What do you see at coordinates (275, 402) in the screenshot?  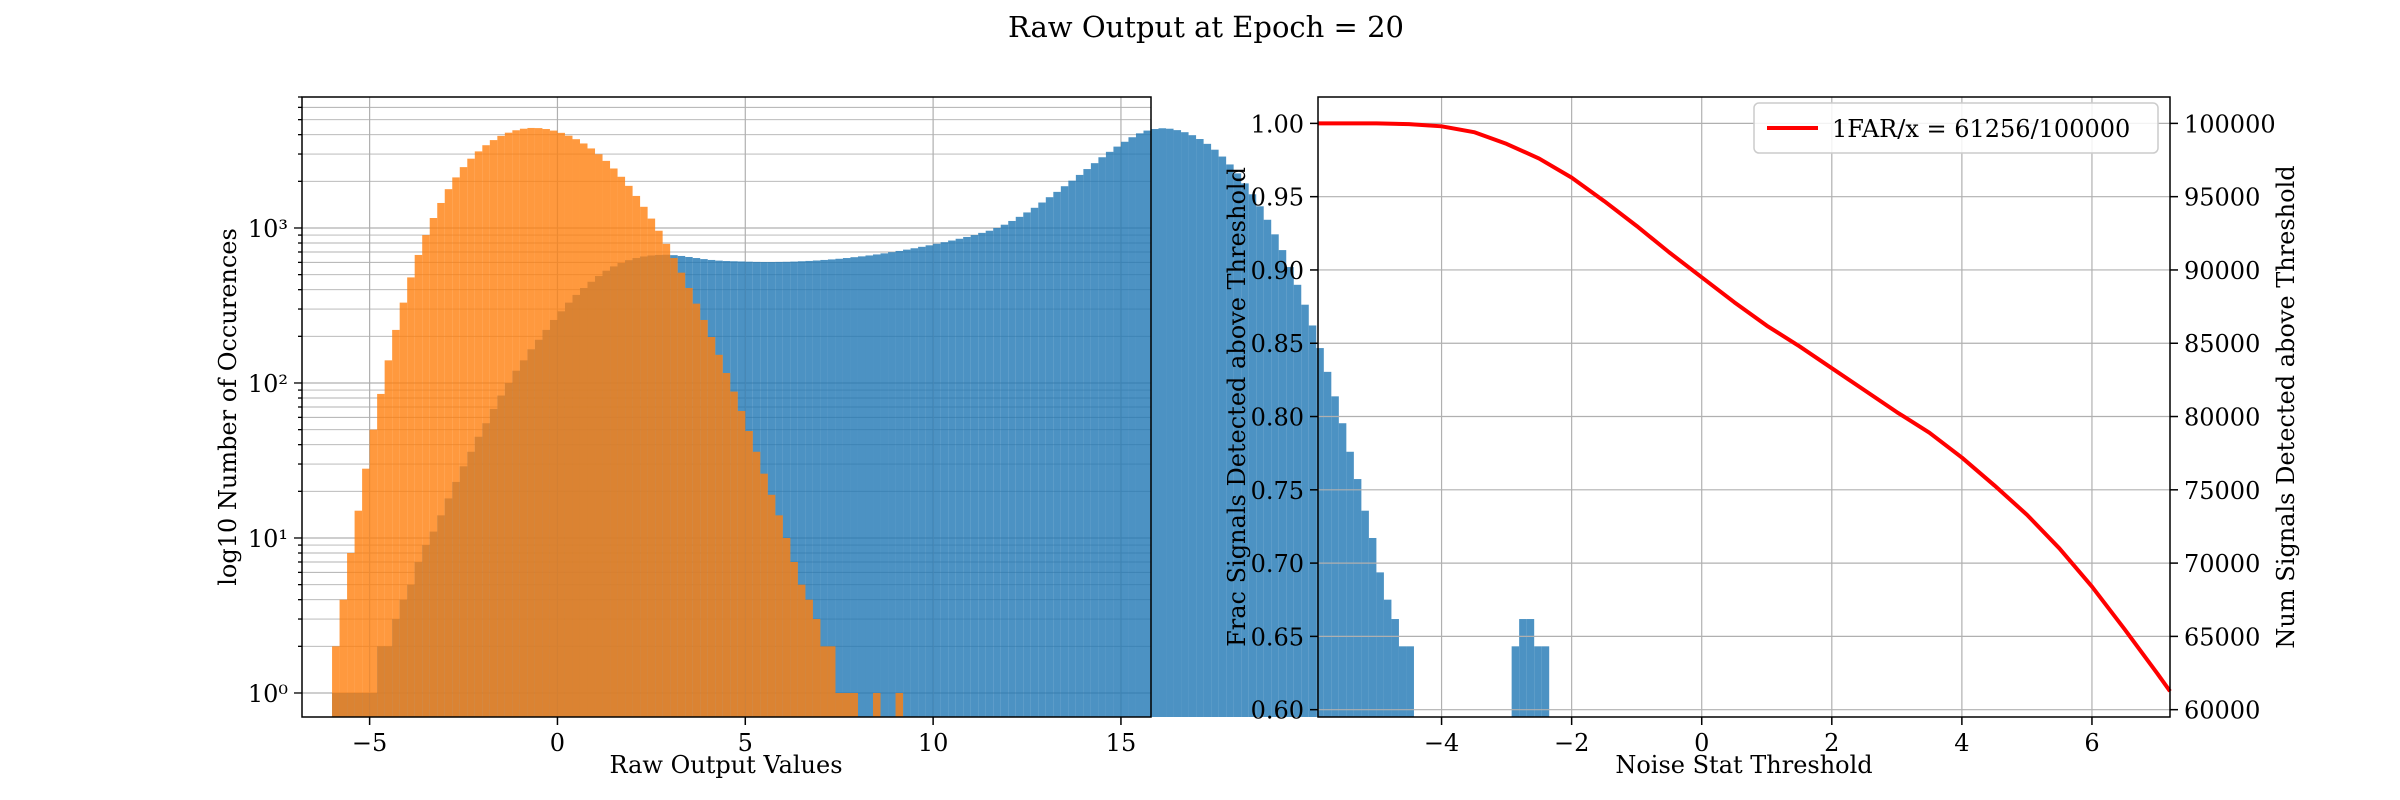 I see `histogram-y-ticks: 10⁰ 10¹ 10² 10³` at bounding box center [275, 402].